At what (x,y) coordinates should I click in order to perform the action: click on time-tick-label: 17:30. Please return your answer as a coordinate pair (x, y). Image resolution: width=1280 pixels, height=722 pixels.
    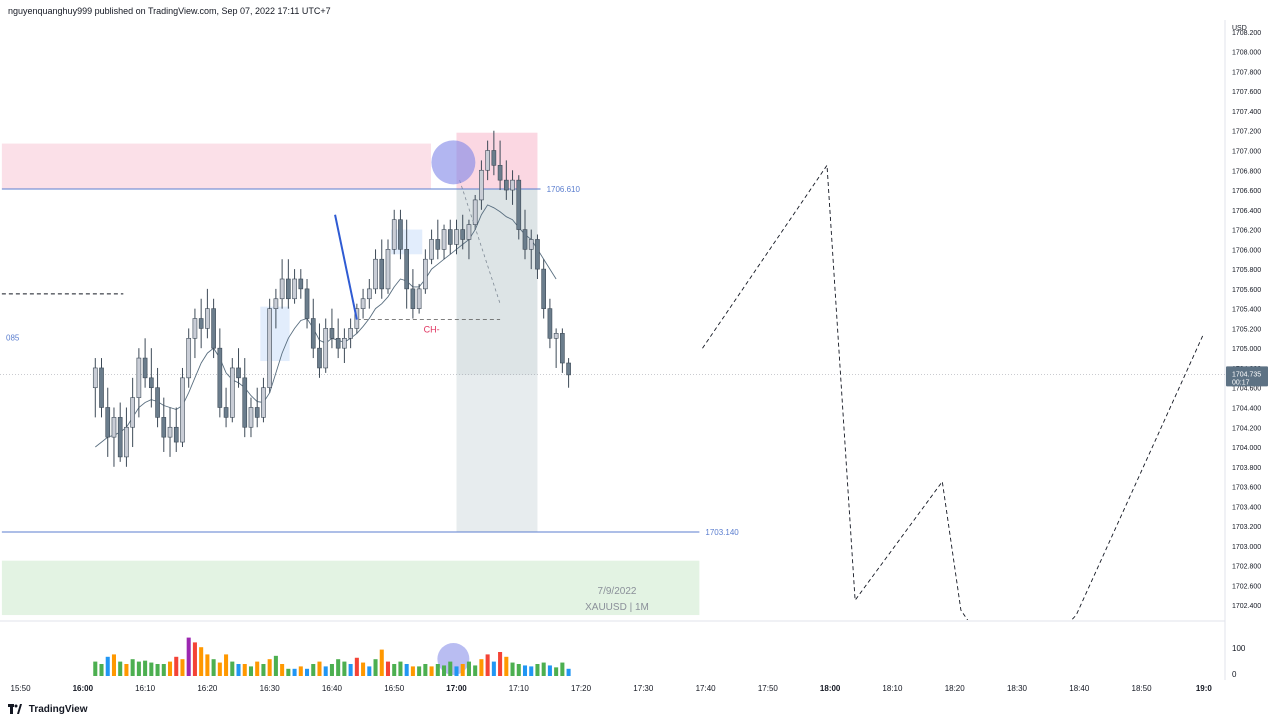
    Looking at the image, I should click on (643, 688).